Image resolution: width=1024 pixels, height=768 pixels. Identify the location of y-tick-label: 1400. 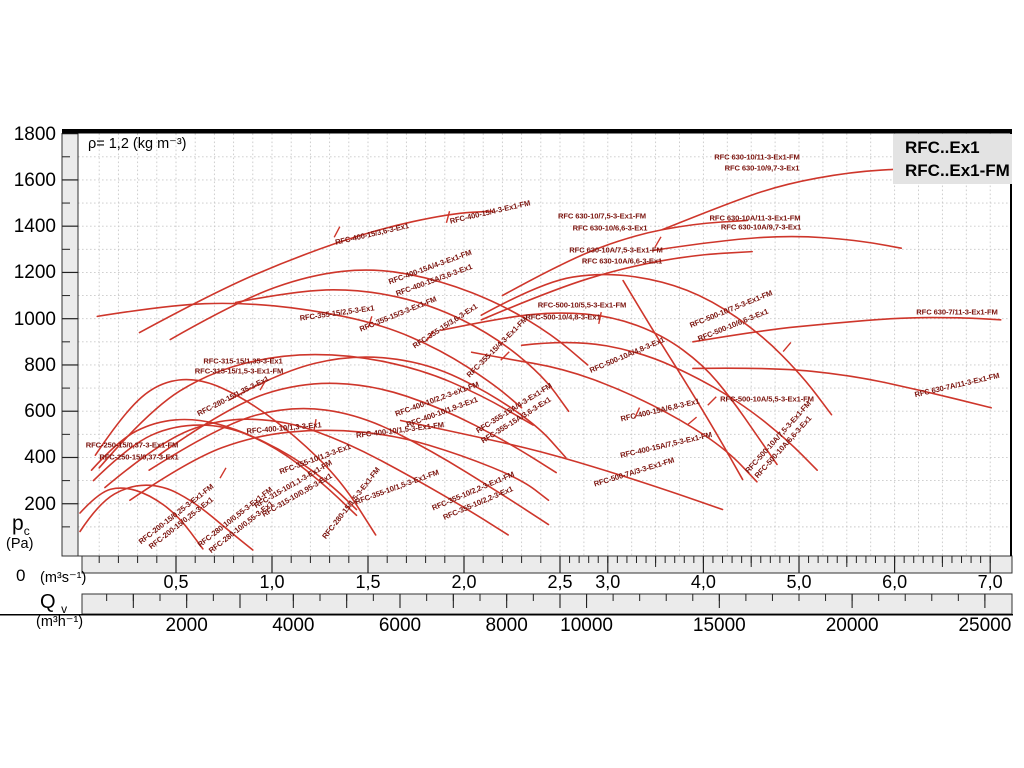
(34, 227).